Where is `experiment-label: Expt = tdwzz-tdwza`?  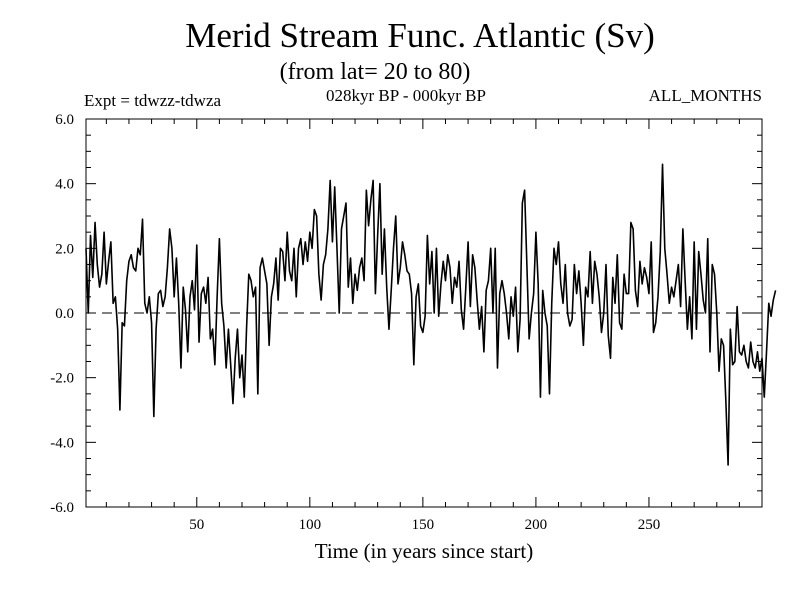
experiment-label: Expt = tdwzz-tdwza is located at coordinates (153, 100).